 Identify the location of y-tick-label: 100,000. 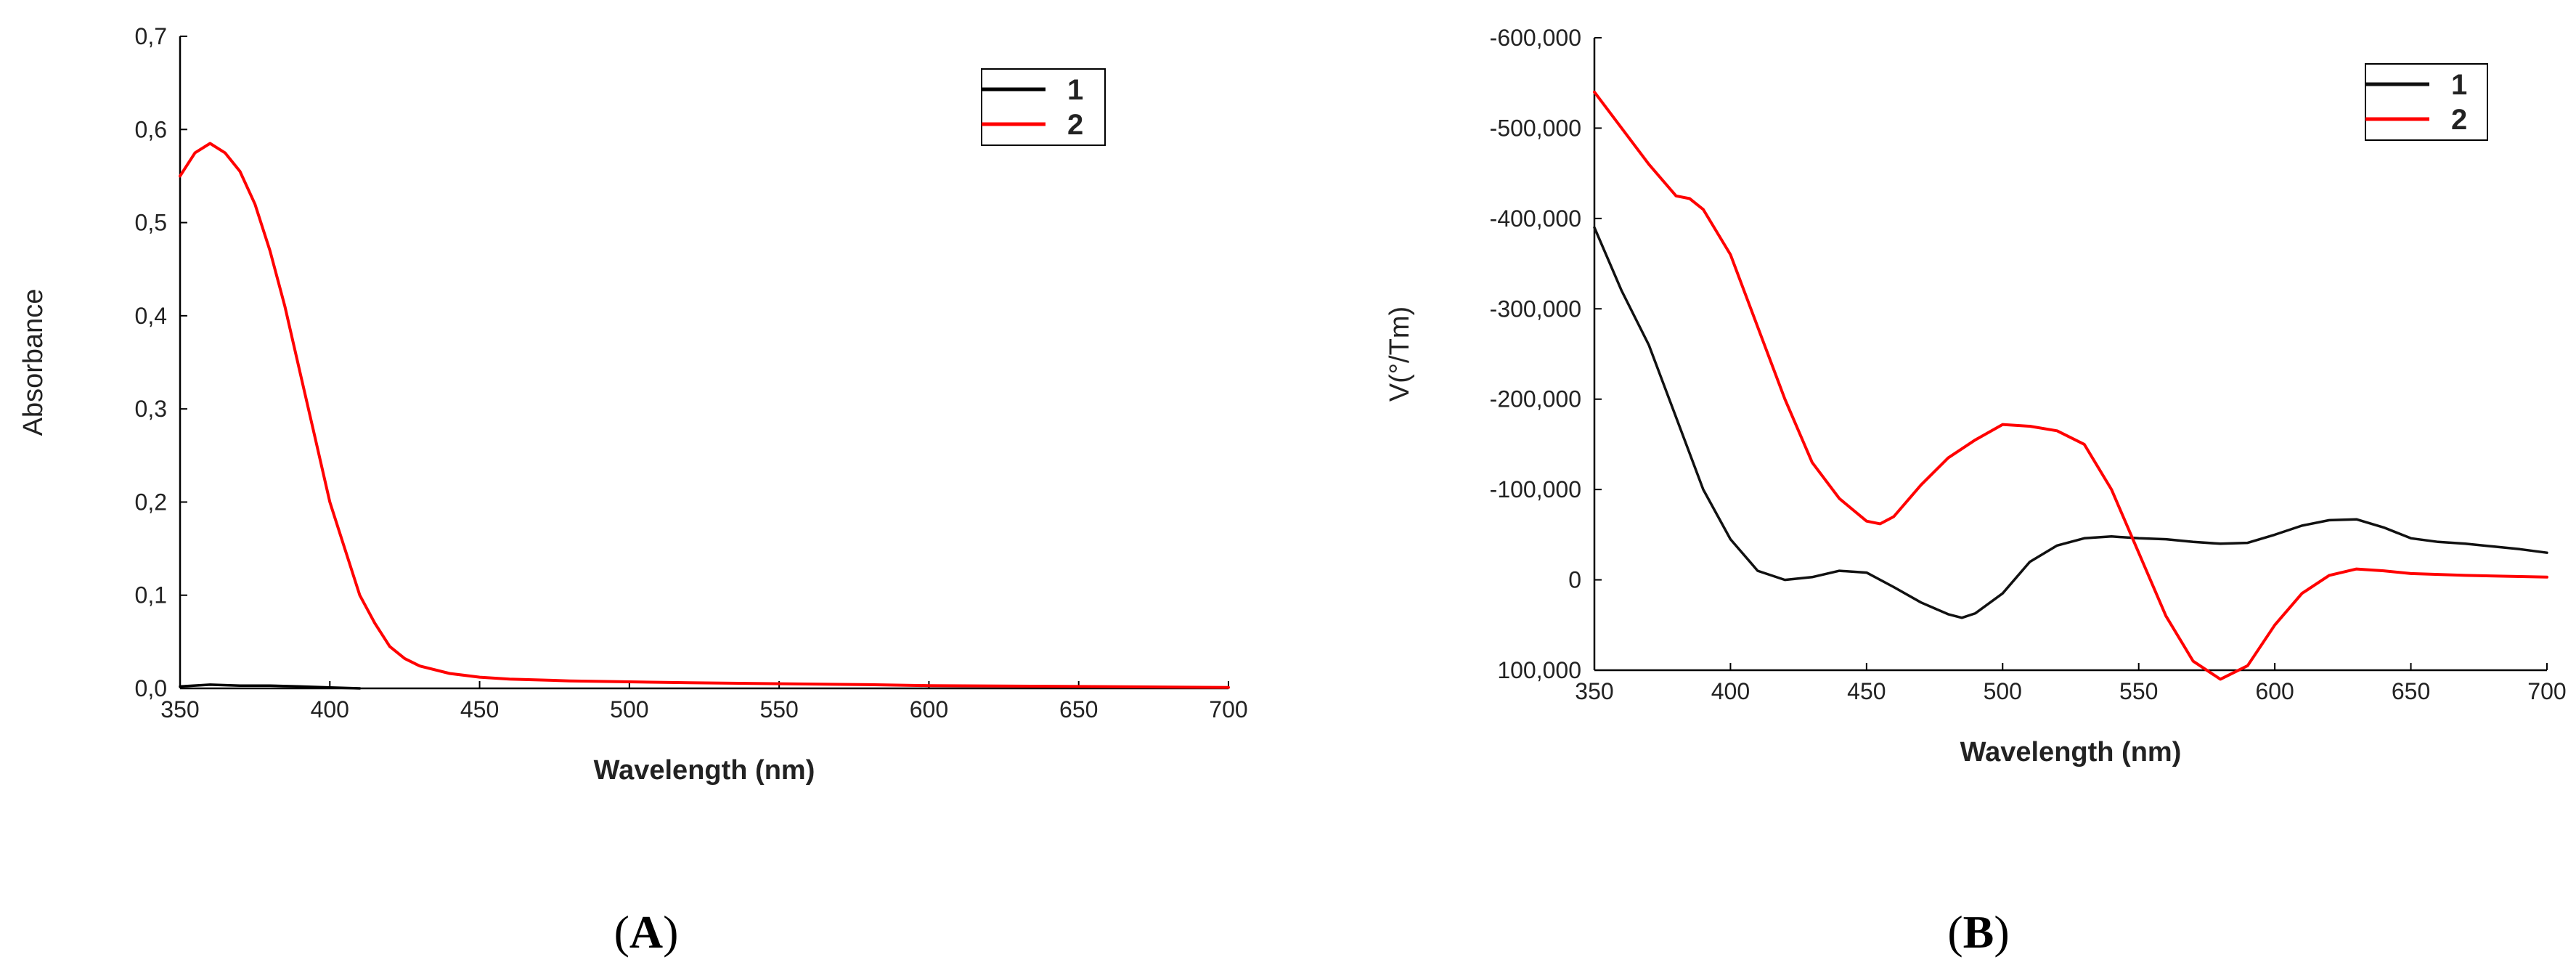
(1539, 670).